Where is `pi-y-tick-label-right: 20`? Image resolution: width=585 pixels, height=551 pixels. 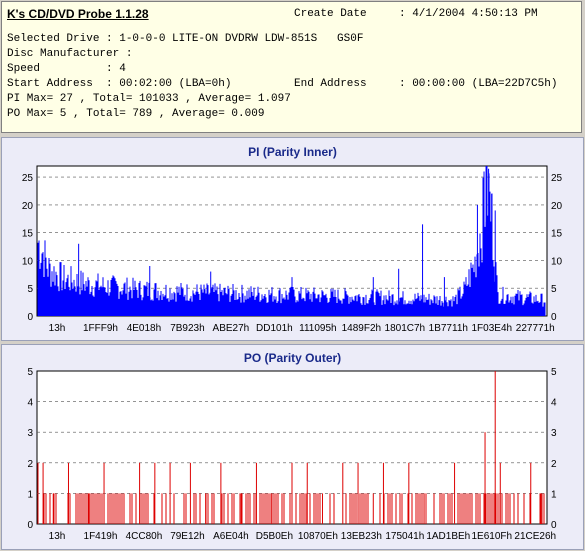 pi-y-tick-label-right: 20 is located at coordinates (557, 206).